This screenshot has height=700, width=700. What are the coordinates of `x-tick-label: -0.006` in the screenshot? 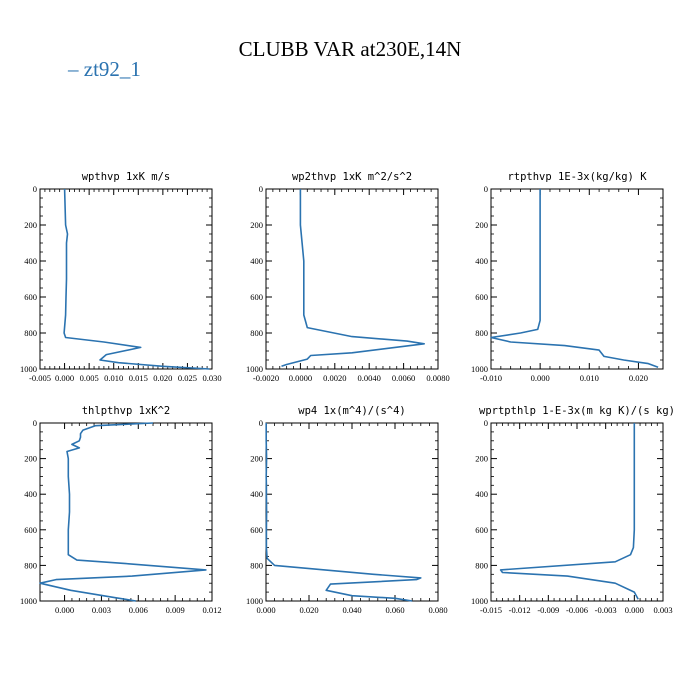 It's located at (577, 610).